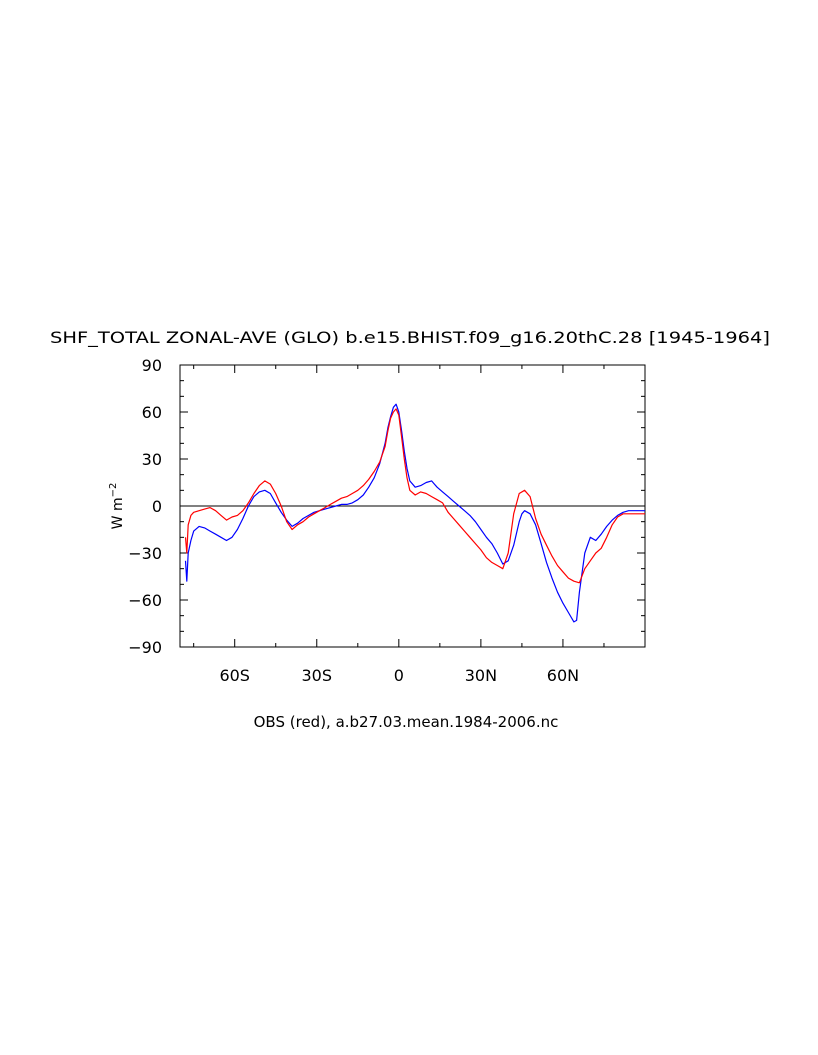  Describe the element at coordinates (317, 675) in the screenshot. I see `x-tick-label: 30S` at that location.